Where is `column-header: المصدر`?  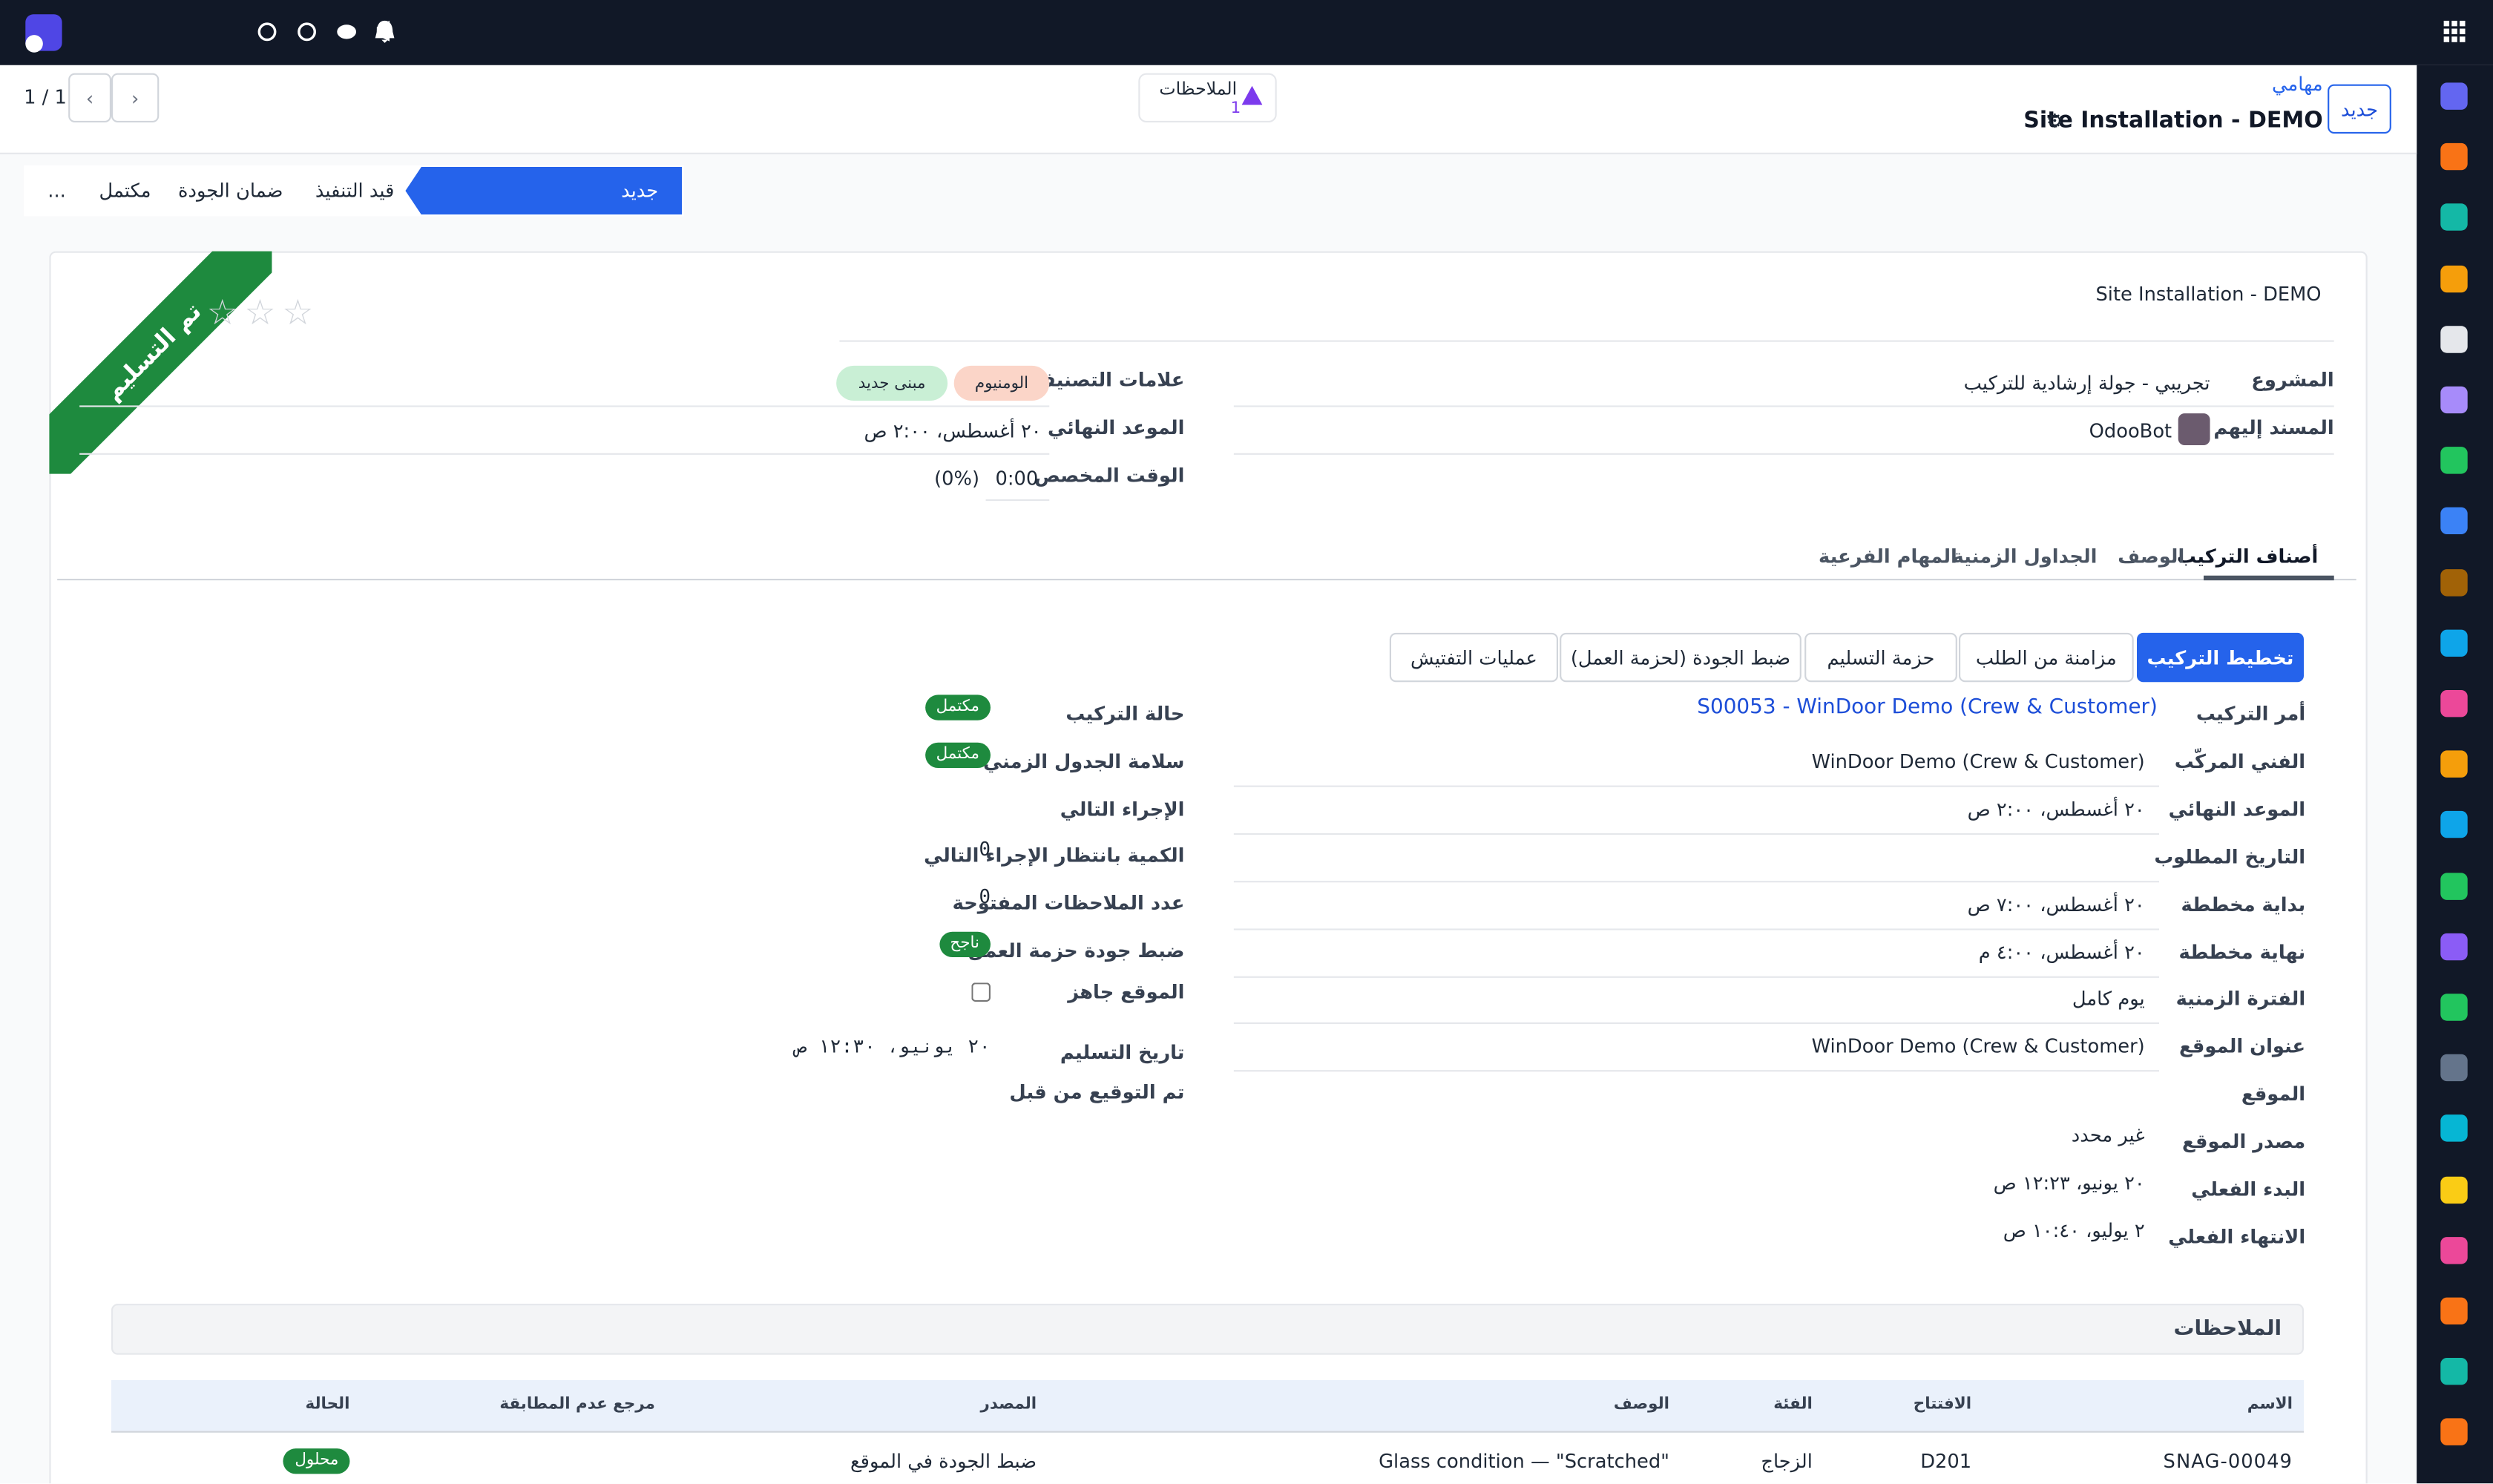
column-header: المصدر is located at coordinates (1008, 1405).